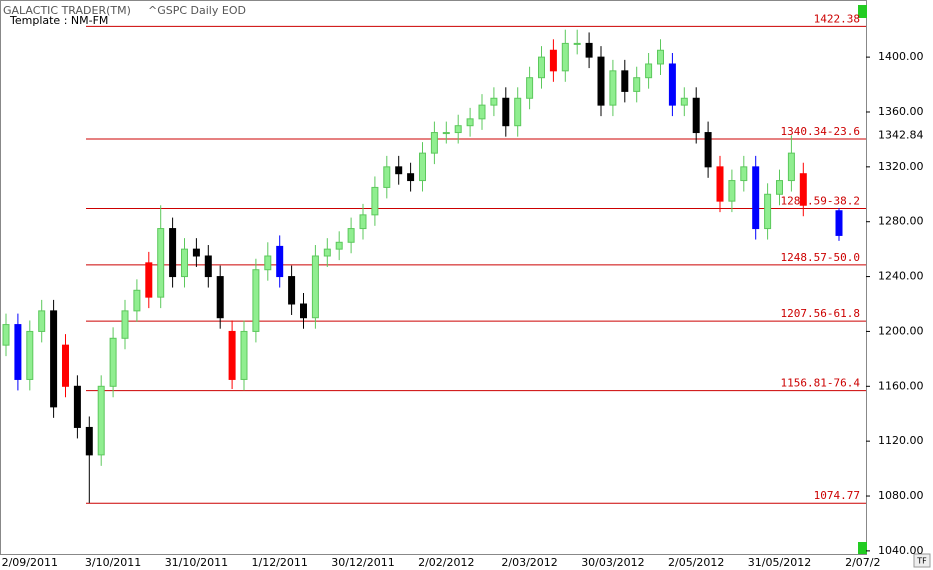 The width and height of the screenshot is (933, 570). I want to click on tf-button, so click(922, 560).